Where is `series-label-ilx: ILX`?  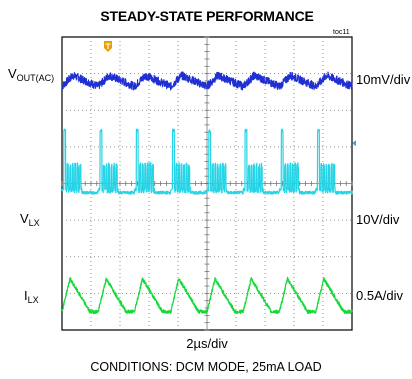 series-label-ilx: ILX is located at coordinates (31, 296).